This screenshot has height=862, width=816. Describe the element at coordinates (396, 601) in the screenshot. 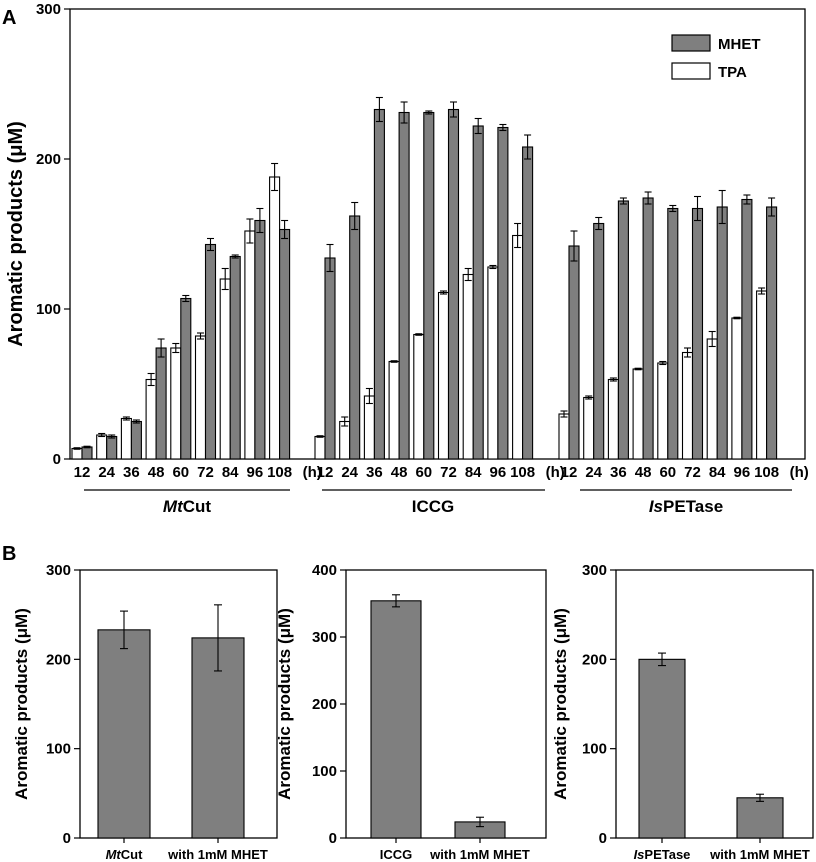

I see `b2-error-bar` at that location.